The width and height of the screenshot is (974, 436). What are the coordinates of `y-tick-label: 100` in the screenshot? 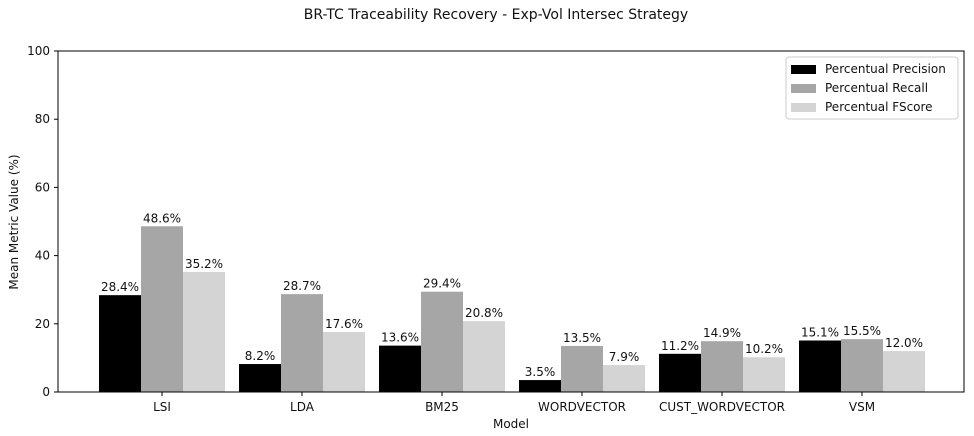 It's located at (38, 51).